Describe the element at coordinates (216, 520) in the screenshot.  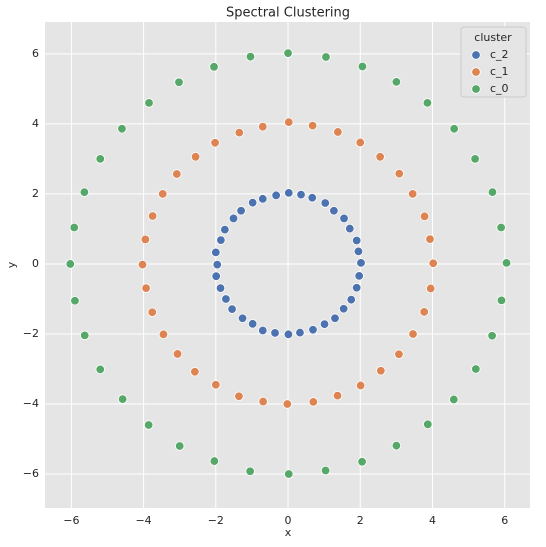
I see `x-tick-label: −2` at that location.